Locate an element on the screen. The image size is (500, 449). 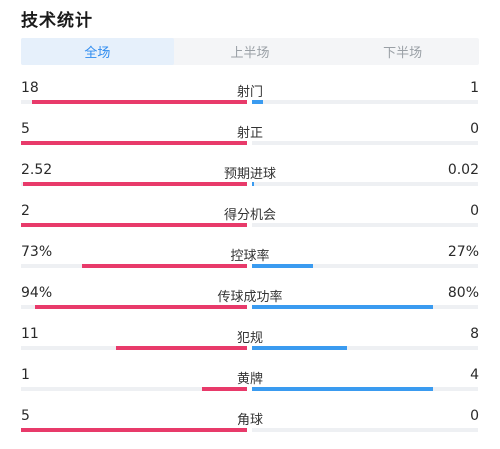
home-value: 73% is located at coordinates (37, 252).